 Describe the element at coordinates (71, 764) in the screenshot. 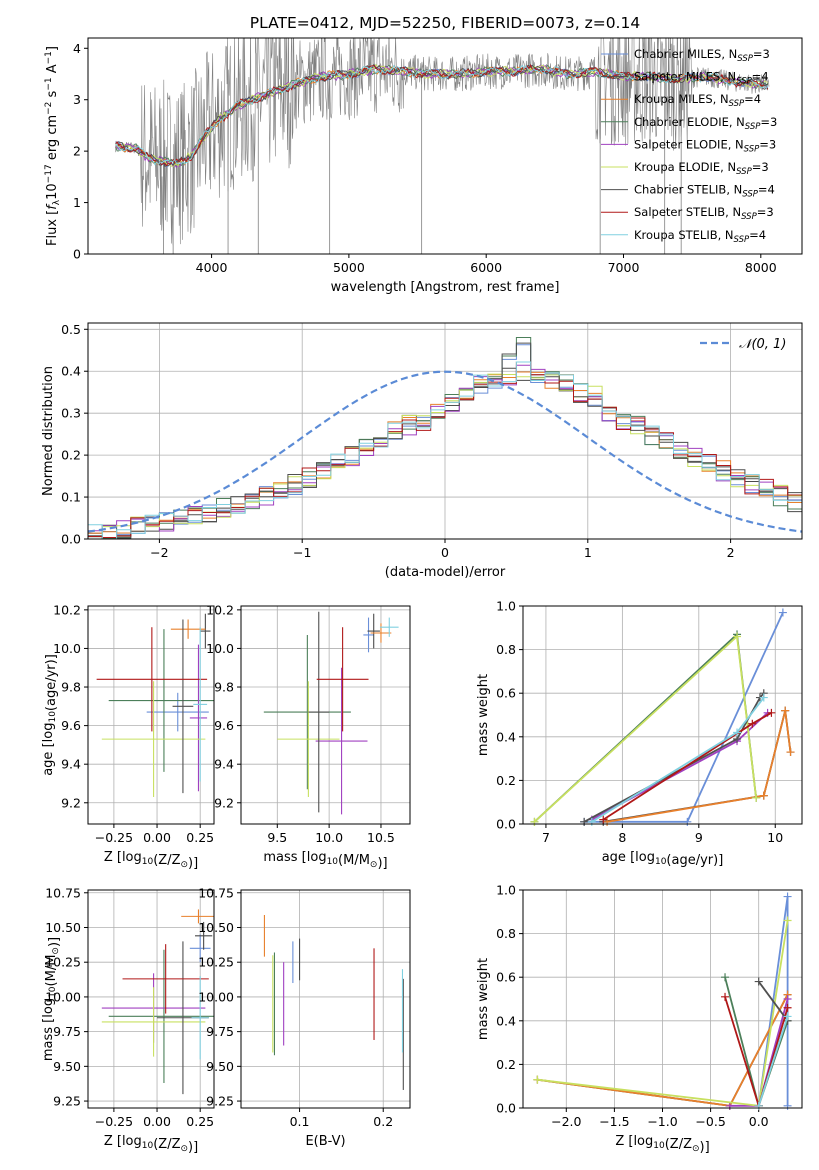

I see `y-tick-label: 9.4` at that location.